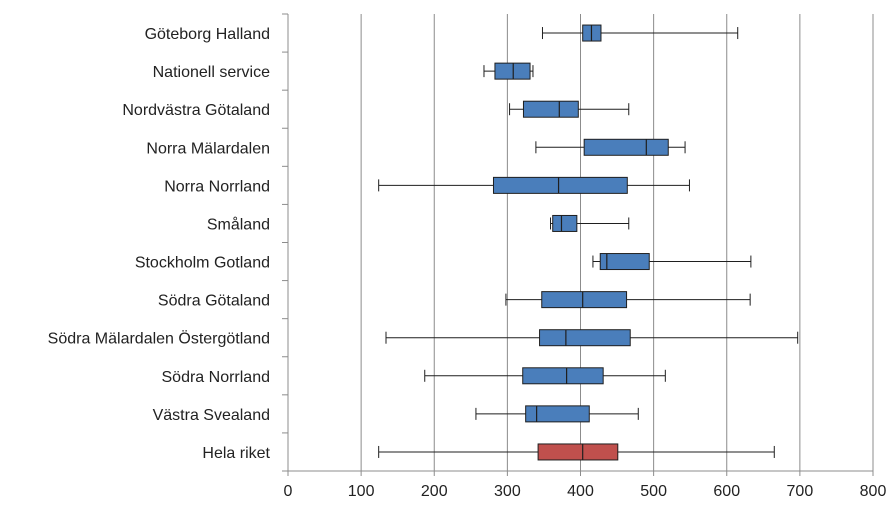  What do you see at coordinates (196, 110) in the screenshot?
I see `category-label-3: Nordvästra Götaland` at bounding box center [196, 110].